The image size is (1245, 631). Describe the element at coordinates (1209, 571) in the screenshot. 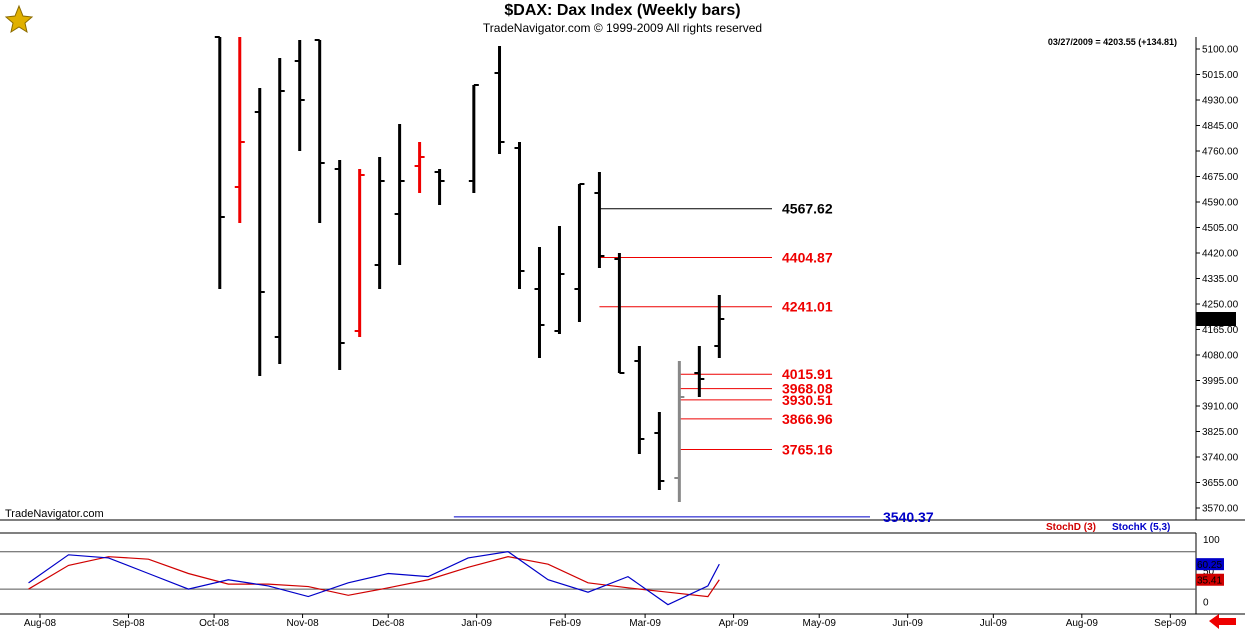

I see `stoch-tick-label: 50` at that location.